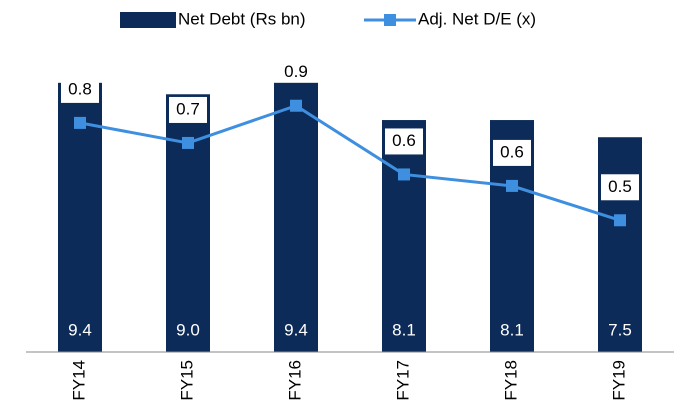  I want to click on x-tick-label: FY15, so click(186, 380).